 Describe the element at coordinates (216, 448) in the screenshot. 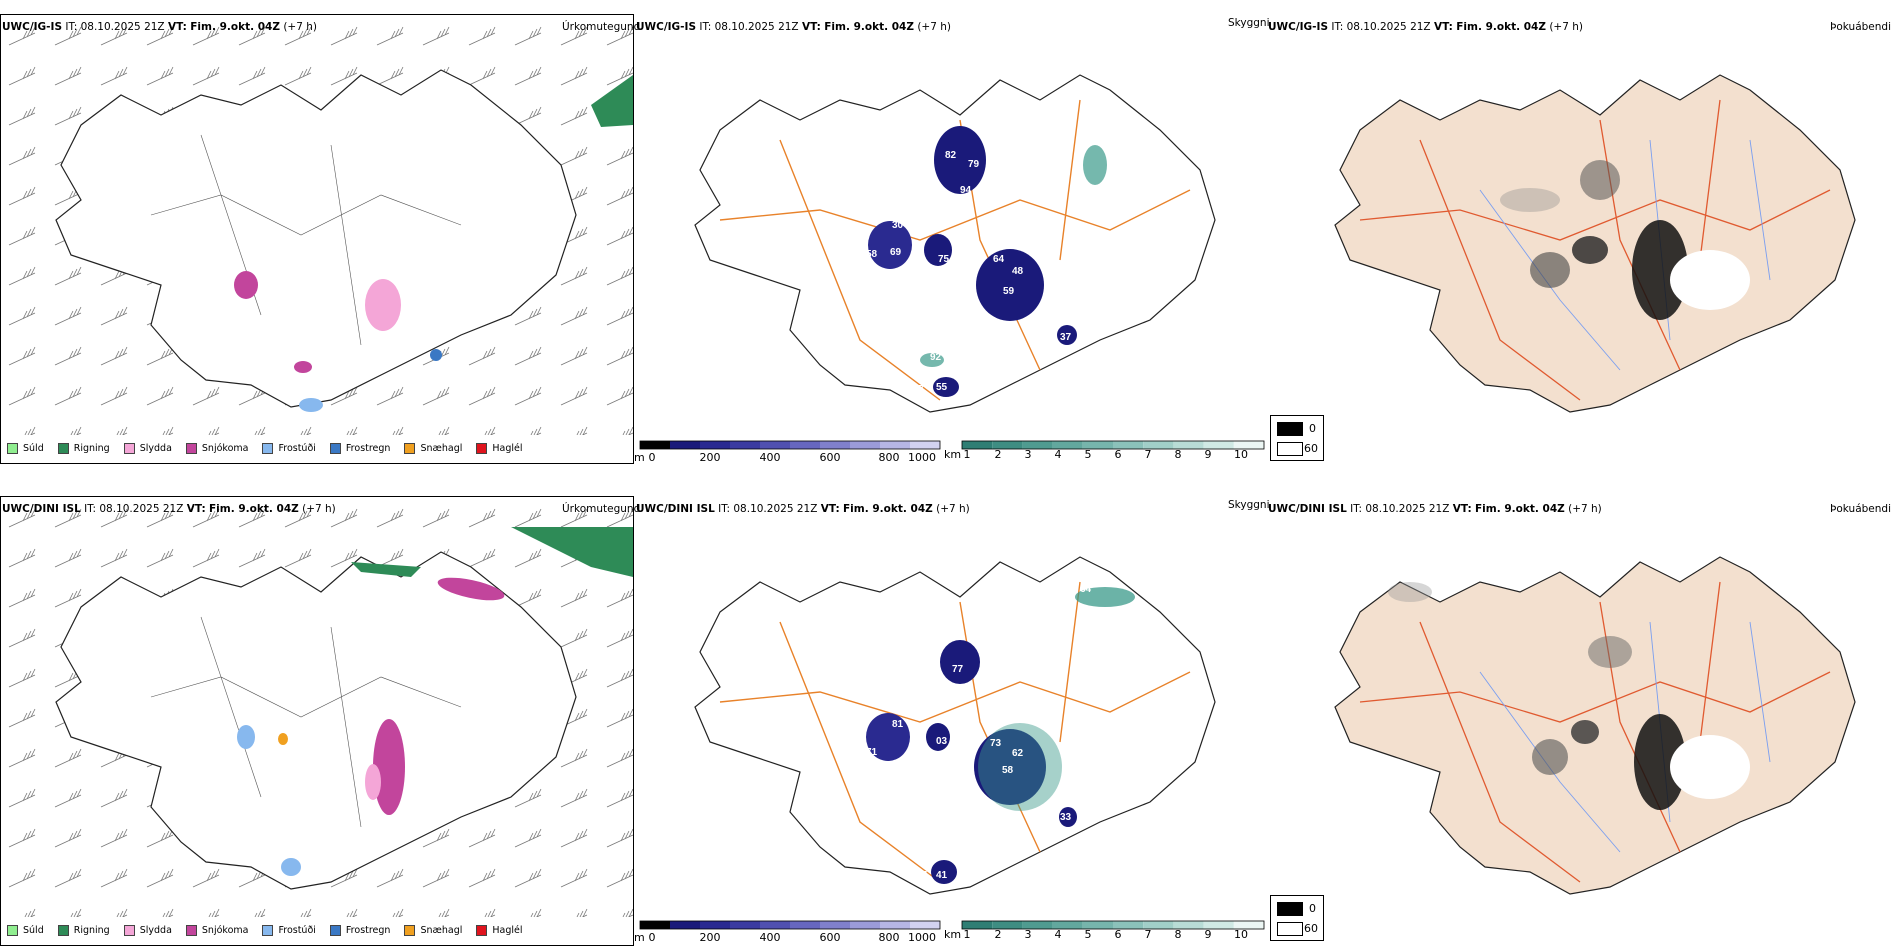

I see `legend-item: Snjókoma` at that location.